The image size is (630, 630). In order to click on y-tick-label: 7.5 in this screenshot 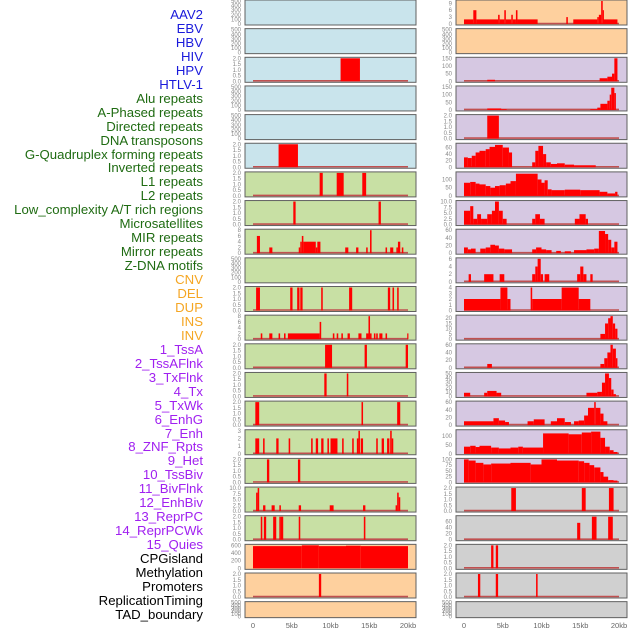, I will do `click(237, 495)`.